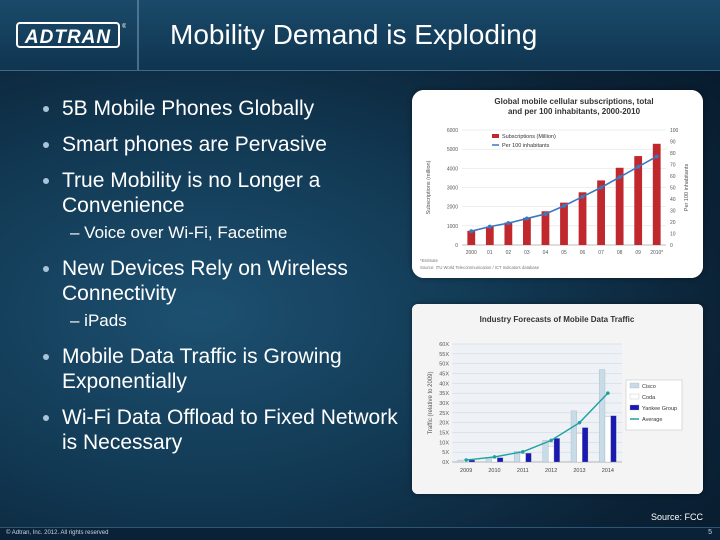 This screenshot has width=720, height=540. Describe the element at coordinates (67, 37) in the screenshot. I see `svg-text: ADTRAN` at that location.